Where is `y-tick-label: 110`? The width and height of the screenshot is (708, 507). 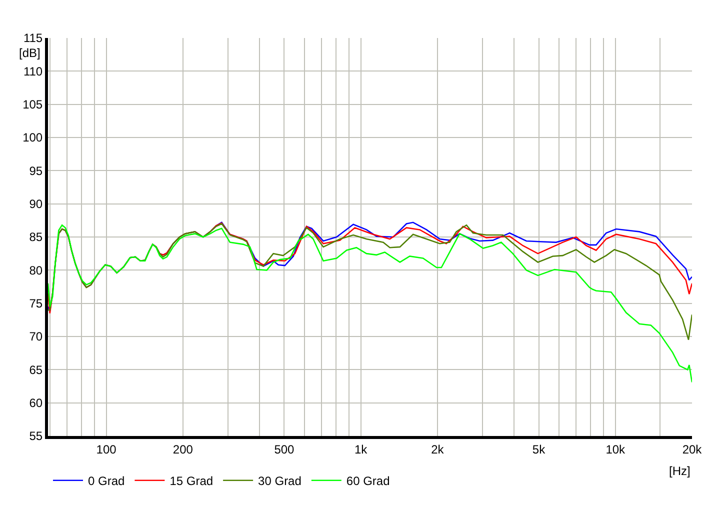
y-tick-label: 110 is located at coordinates (33, 71).